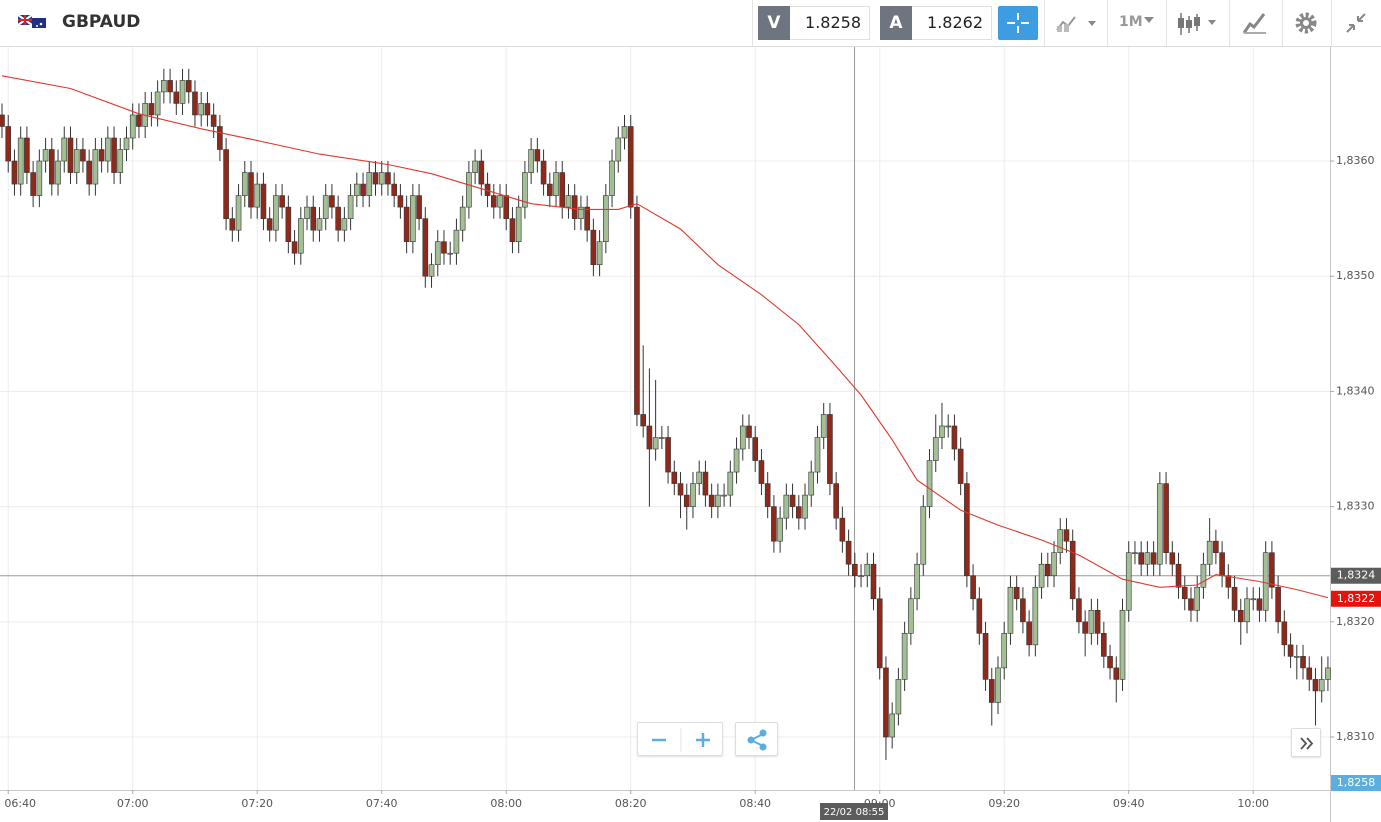 The width and height of the screenshot is (1381, 822). What do you see at coordinates (1253, 803) in the screenshot?
I see `x-tick-label: 10:00` at bounding box center [1253, 803].